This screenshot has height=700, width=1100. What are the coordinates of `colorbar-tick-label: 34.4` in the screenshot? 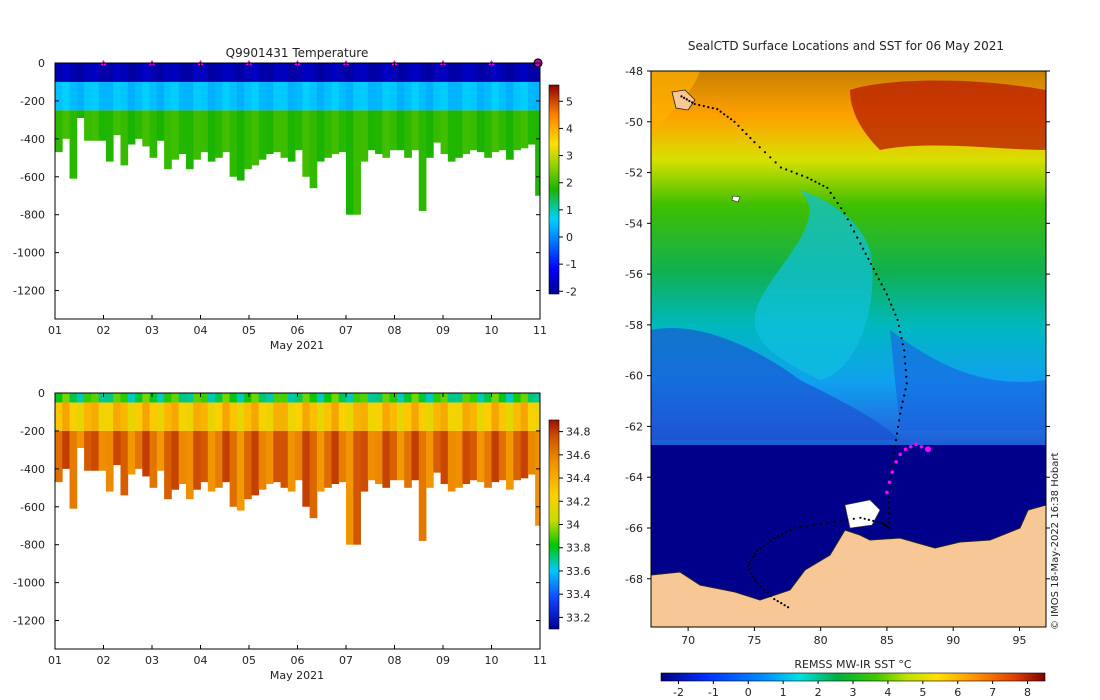 It's located at (578, 478).